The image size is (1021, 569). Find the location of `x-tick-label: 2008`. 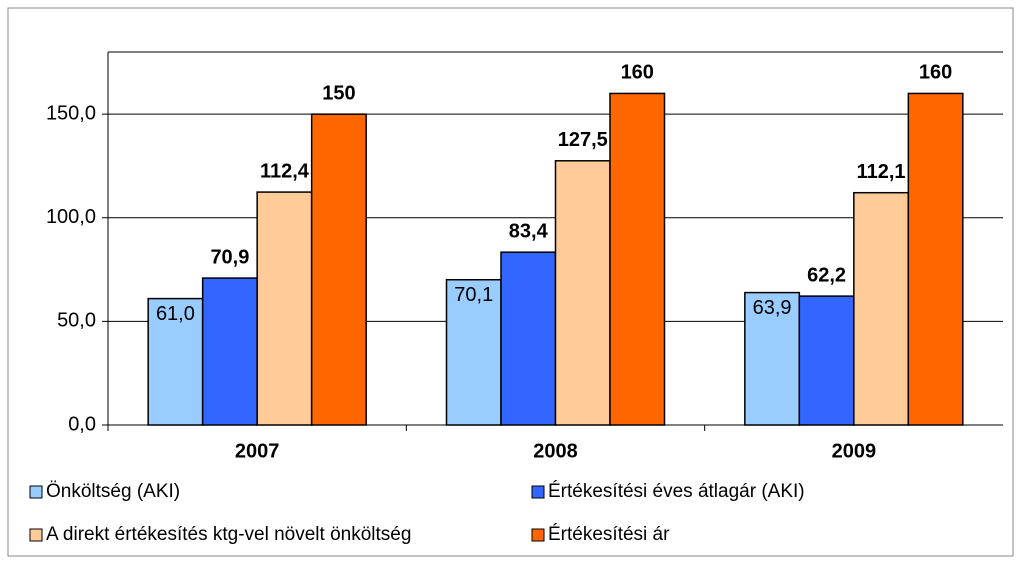

x-tick-label: 2008 is located at coordinates (555, 451).